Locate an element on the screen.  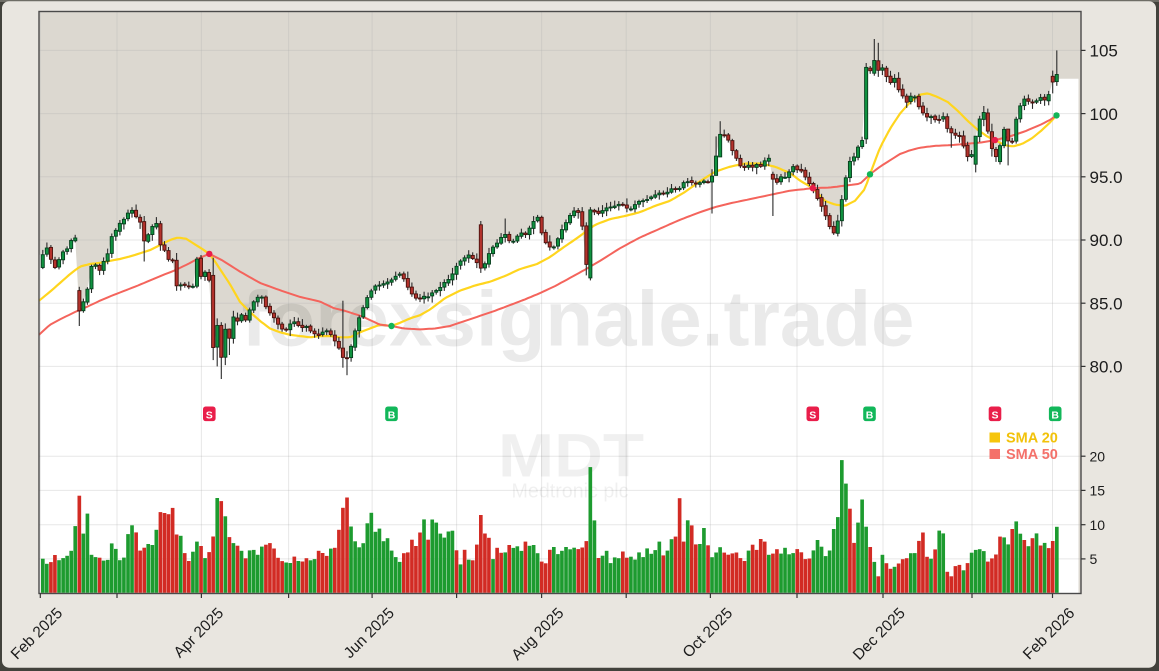
svg-text: forexsignale.trade is located at coordinates (578, 319).